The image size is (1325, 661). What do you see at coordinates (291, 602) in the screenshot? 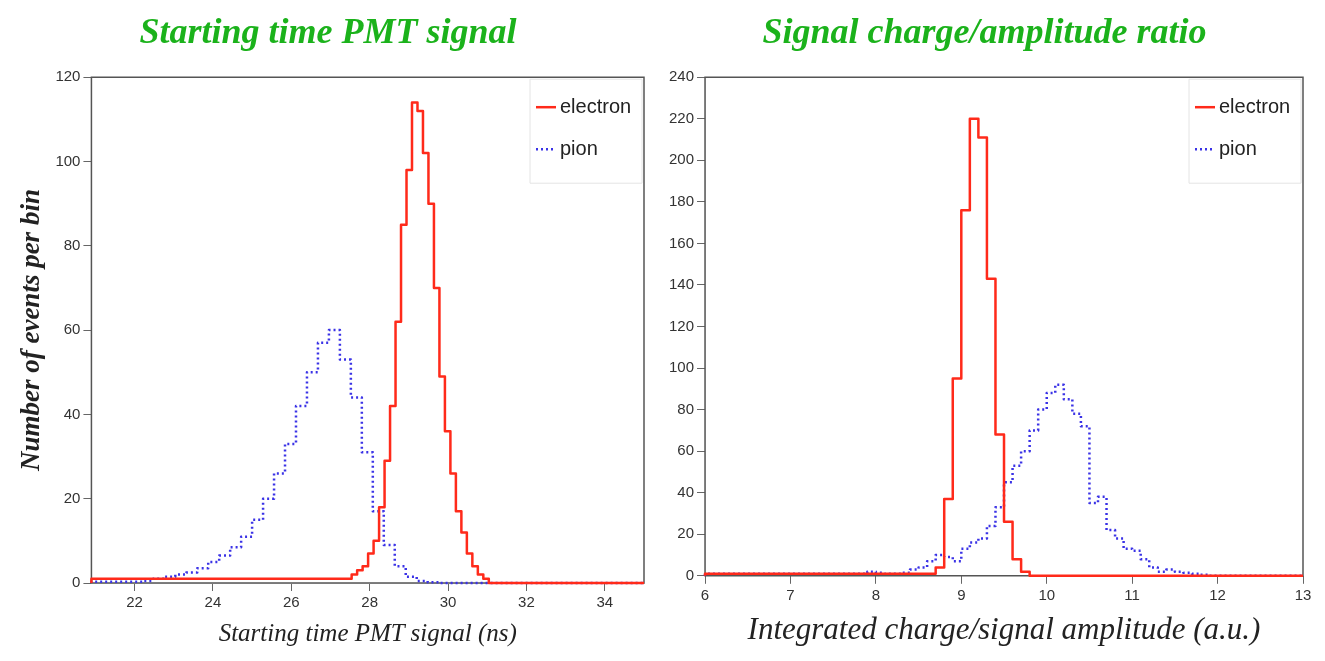
I see `x-tick-label: 26` at bounding box center [291, 602].